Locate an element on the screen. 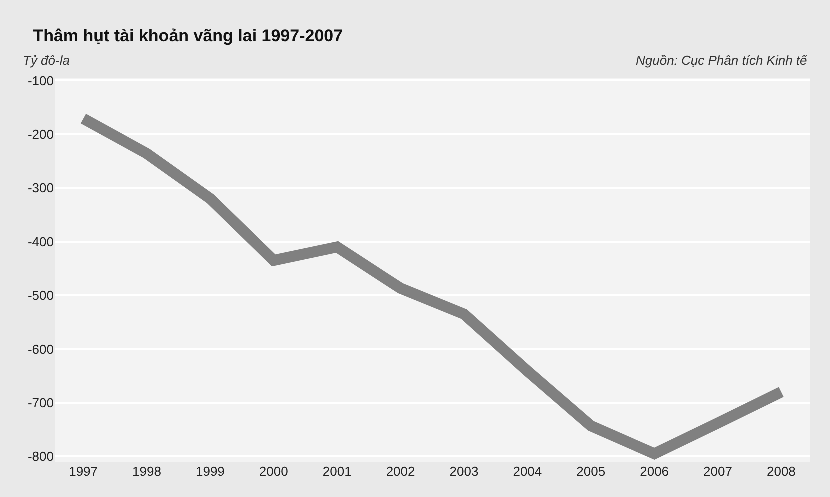 The height and width of the screenshot is (497, 830). y-tick-label: -500 is located at coordinates (41, 296).